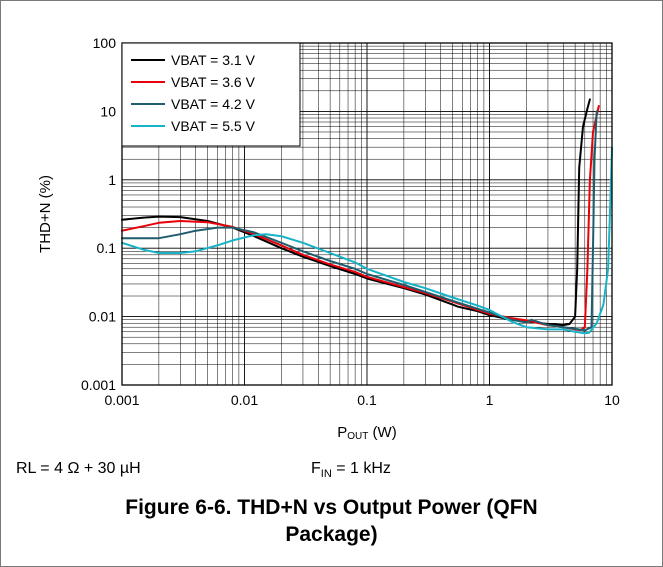 The height and width of the screenshot is (567, 663). Describe the element at coordinates (612, 400) in the screenshot. I see `x-tick-label: 10` at that location.